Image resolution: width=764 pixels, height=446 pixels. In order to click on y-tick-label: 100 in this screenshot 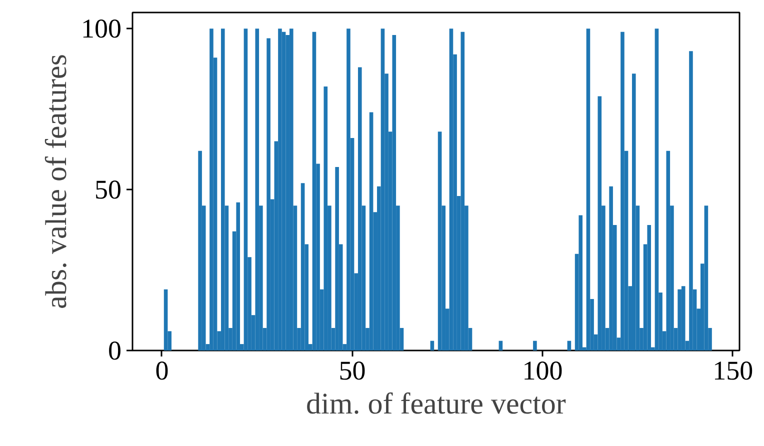, I will do `click(101, 29)`.